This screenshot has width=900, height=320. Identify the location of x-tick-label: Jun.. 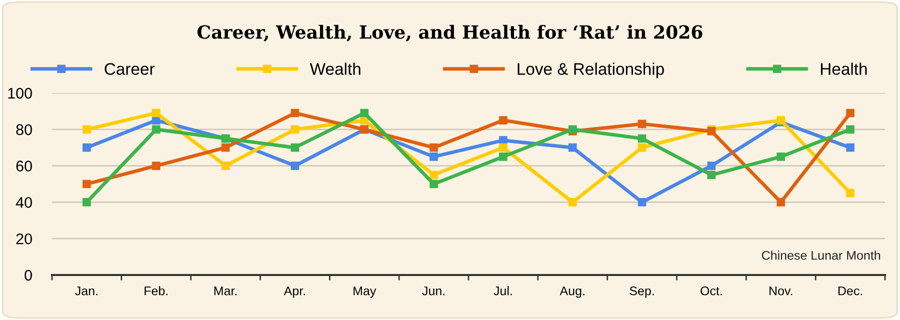
(433, 291).